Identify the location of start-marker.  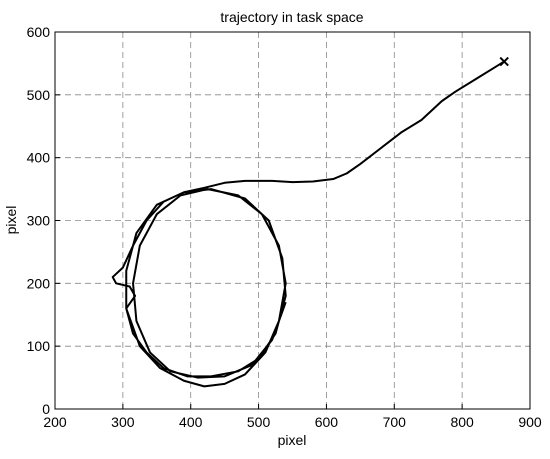
(504, 61).